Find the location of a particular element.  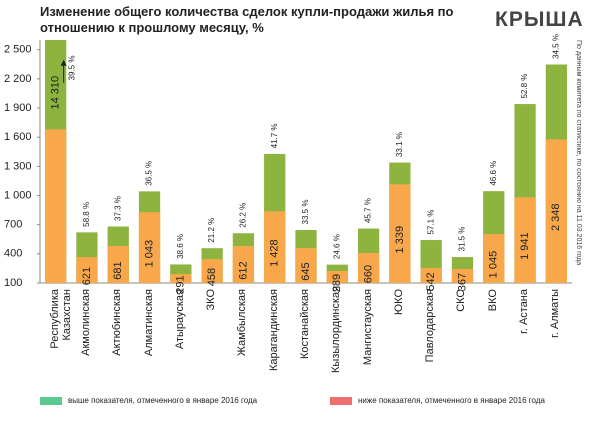

value-label: 645 is located at coordinates (306, 271).